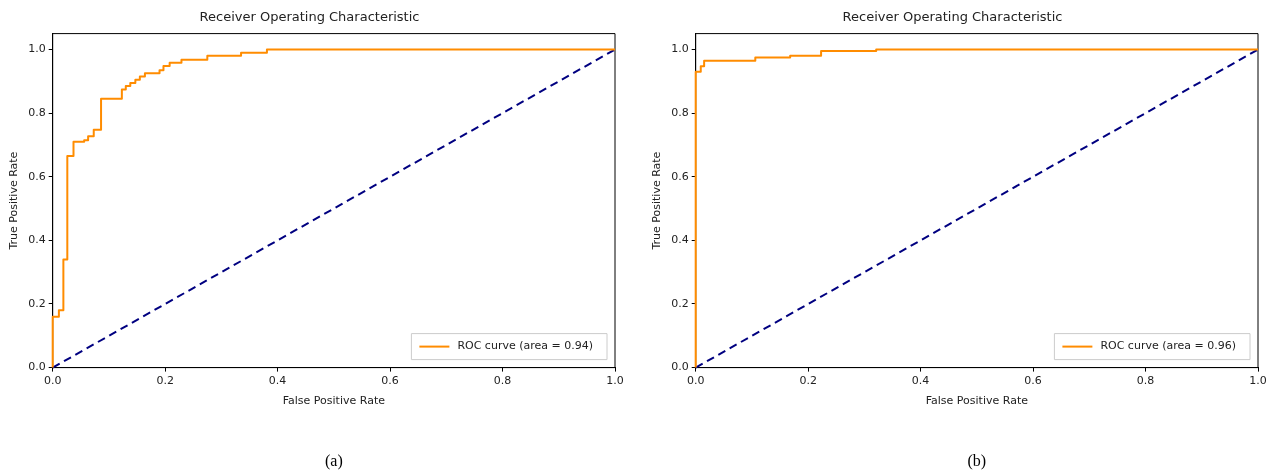 This screenshot has width=1286, height=474. Describe the element at coordinates (977, 461) in the screenshot. I see `text: (b)` at that location.